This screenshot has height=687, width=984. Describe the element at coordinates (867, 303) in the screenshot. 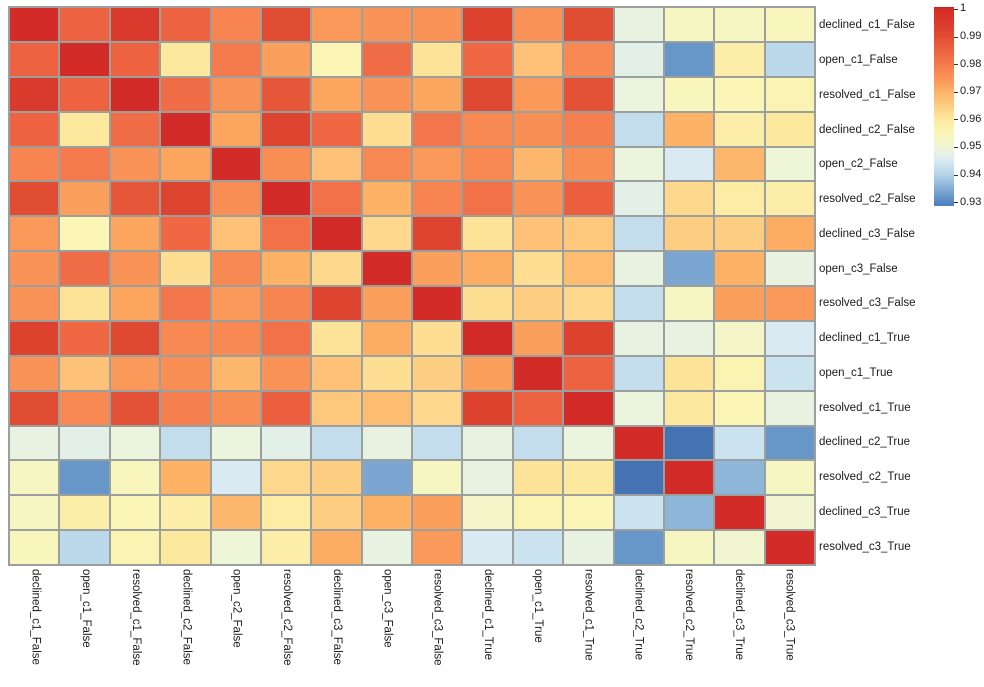

I see `y-axis-label: resolved_c3_False` at that location.